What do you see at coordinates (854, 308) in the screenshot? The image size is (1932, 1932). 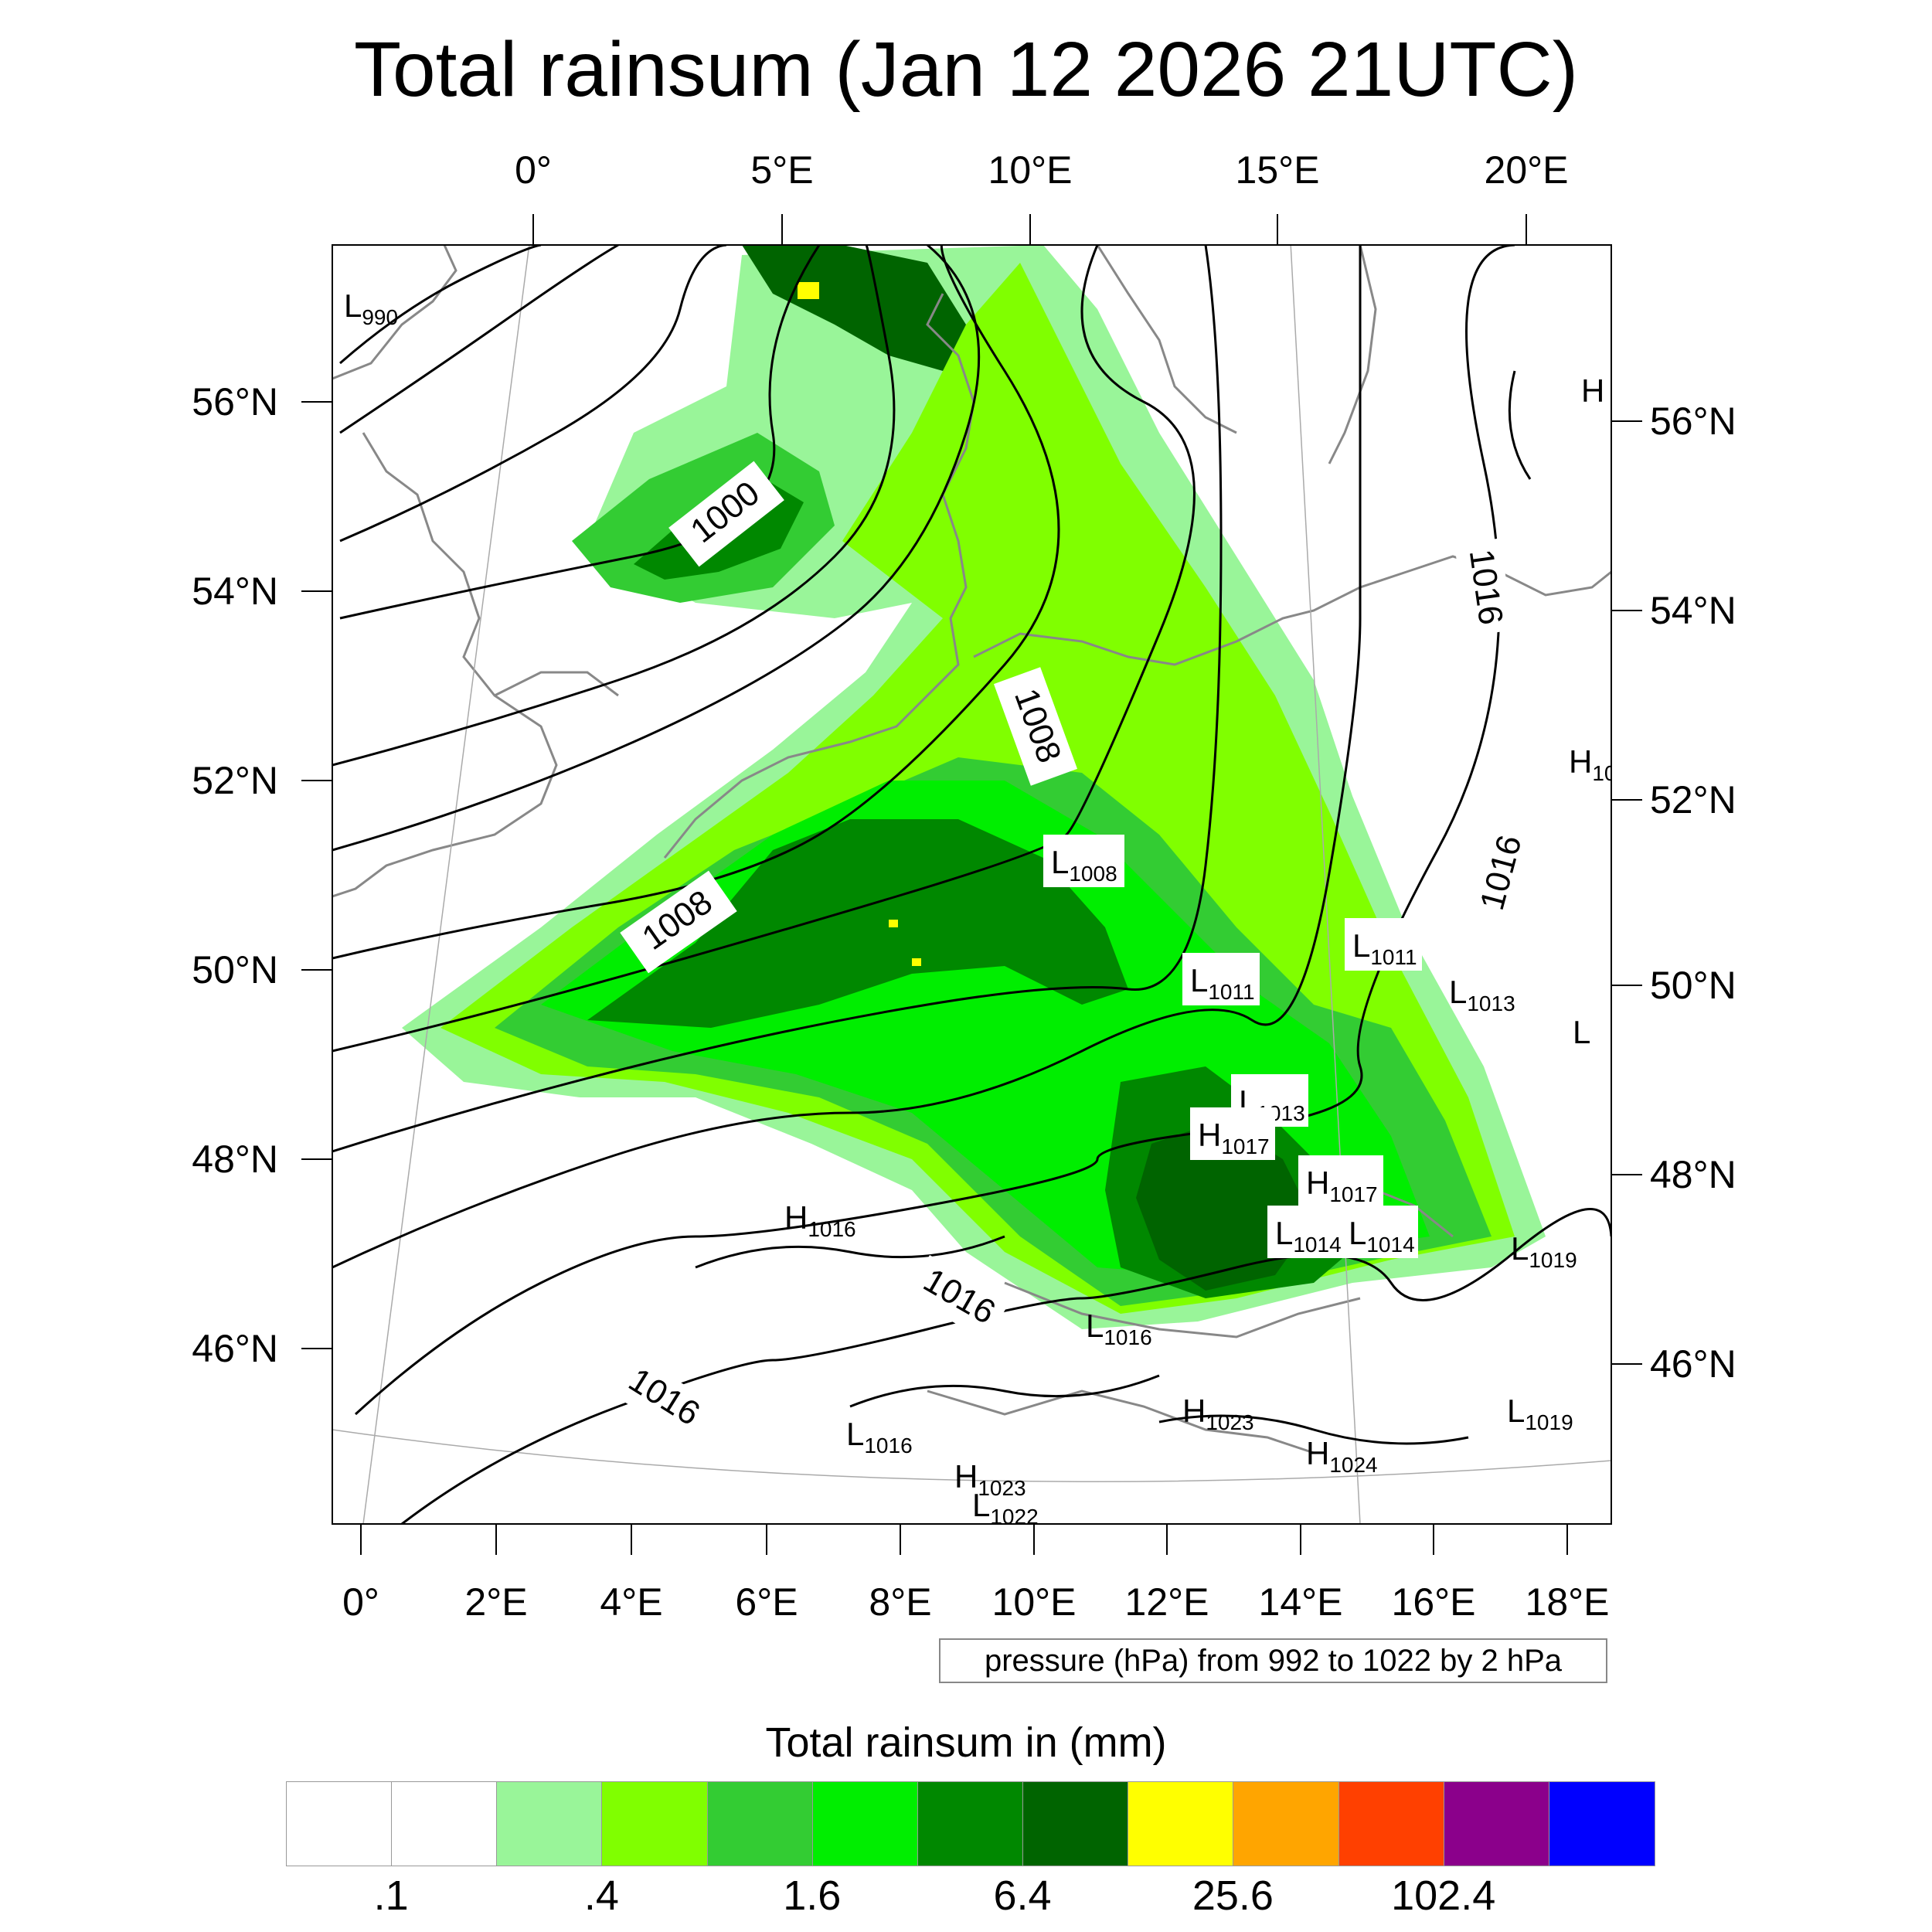 I see `rain-darkest-north` at bounding box center [854, 308].